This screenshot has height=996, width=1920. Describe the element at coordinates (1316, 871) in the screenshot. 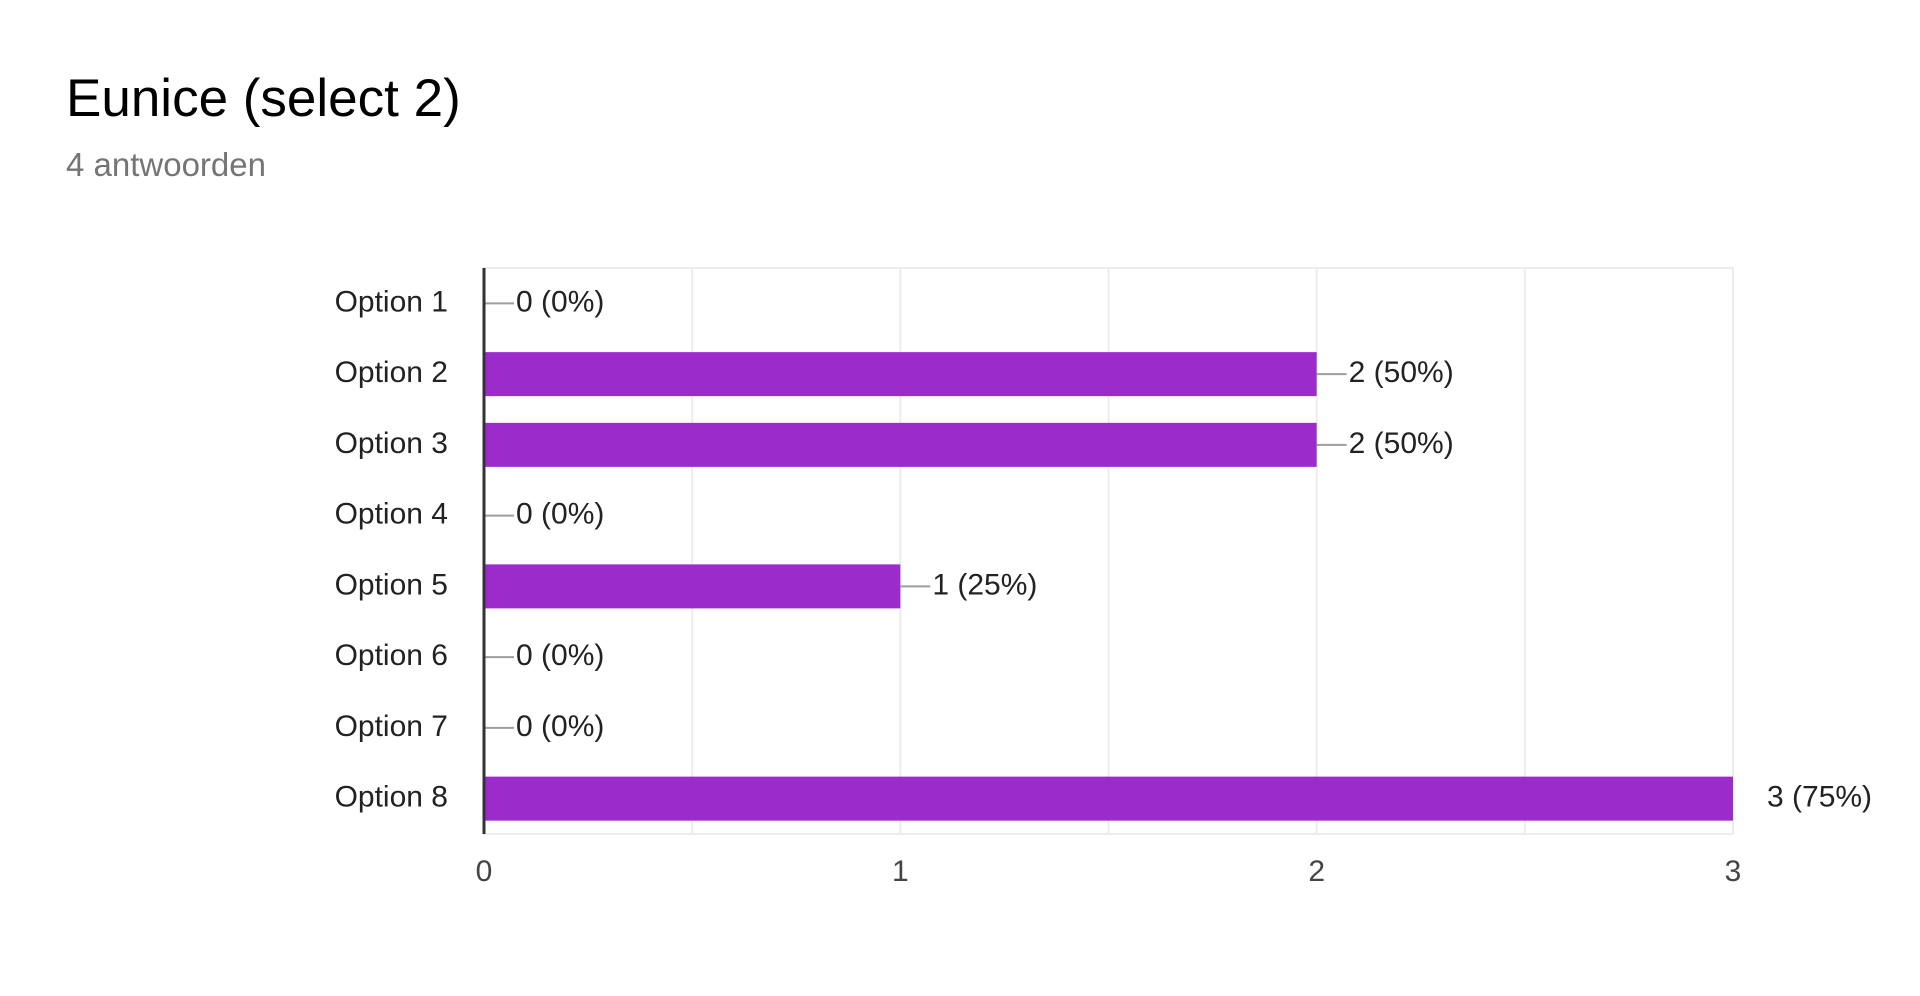

I see `x-tick-label: 2` at that location.